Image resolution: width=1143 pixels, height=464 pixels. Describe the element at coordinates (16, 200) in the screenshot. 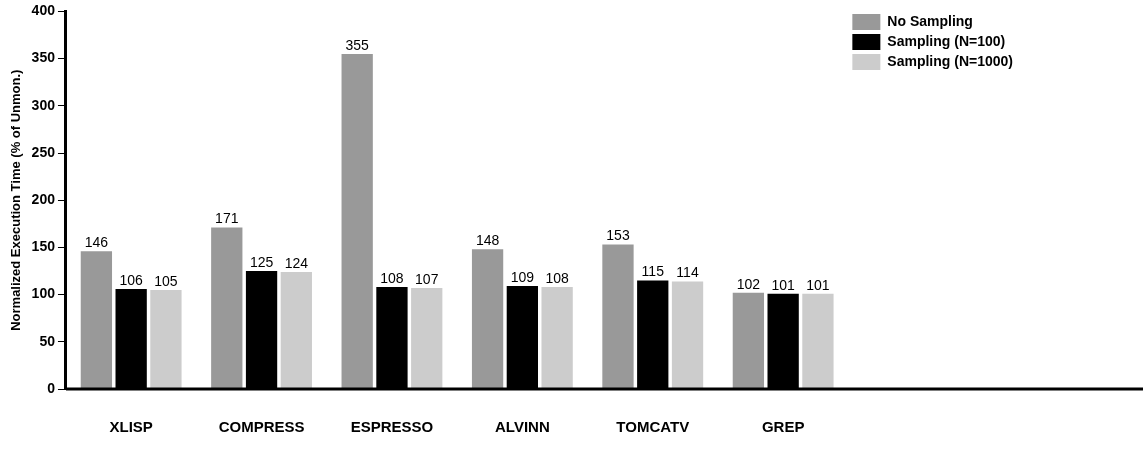

I see `y-axis-title: Normalized Execution Time (% of Unmon.)` at that location.